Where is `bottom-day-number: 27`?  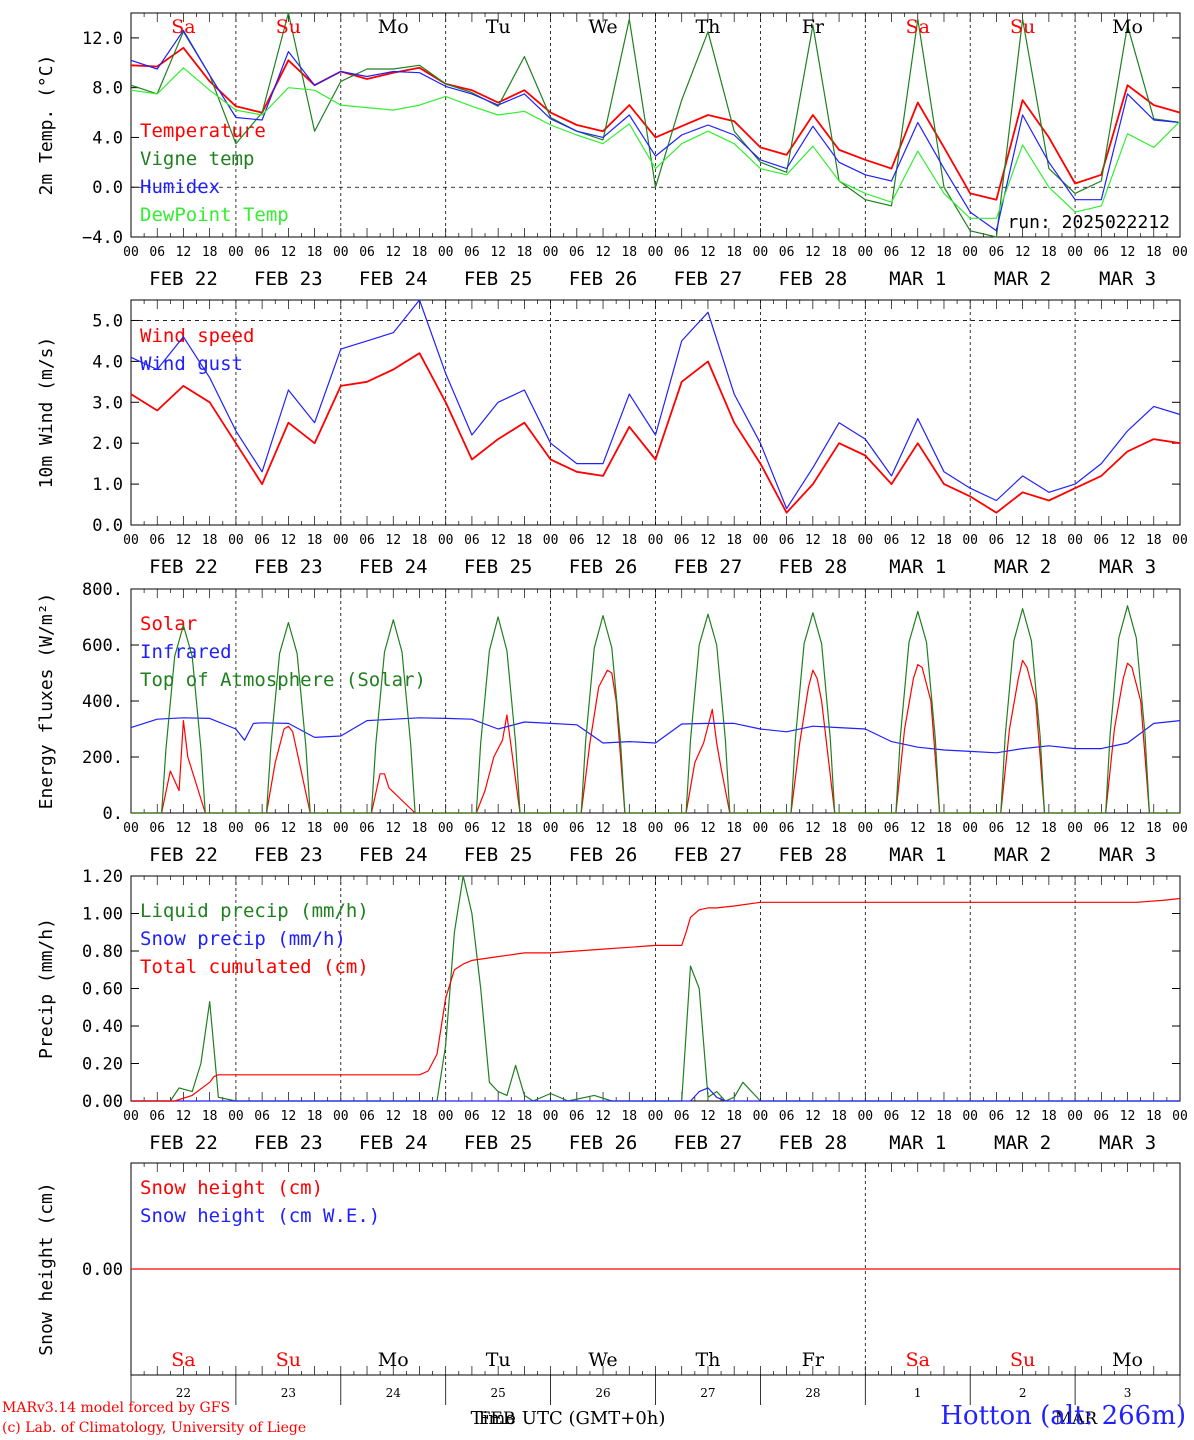 bottom-day-number: 27 is located at coordinates (707, 1393).